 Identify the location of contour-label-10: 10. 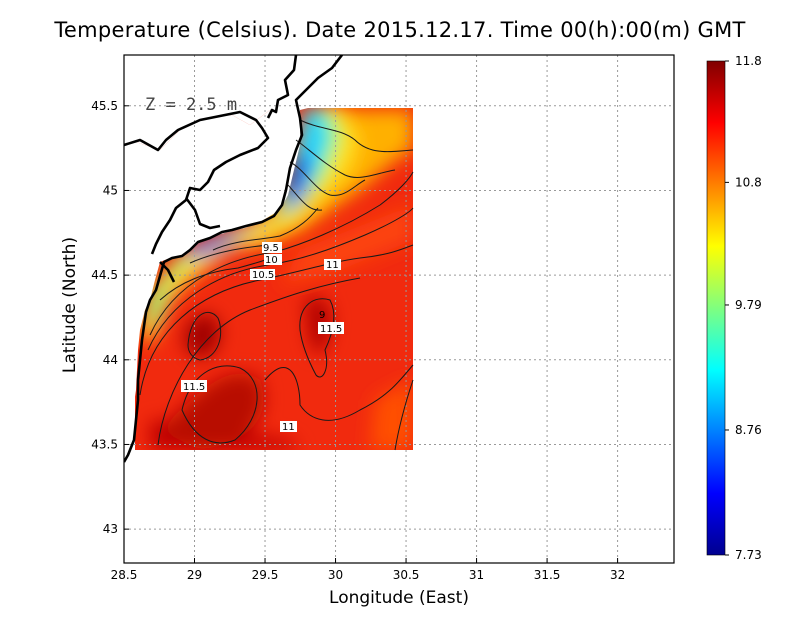
(271, 260).